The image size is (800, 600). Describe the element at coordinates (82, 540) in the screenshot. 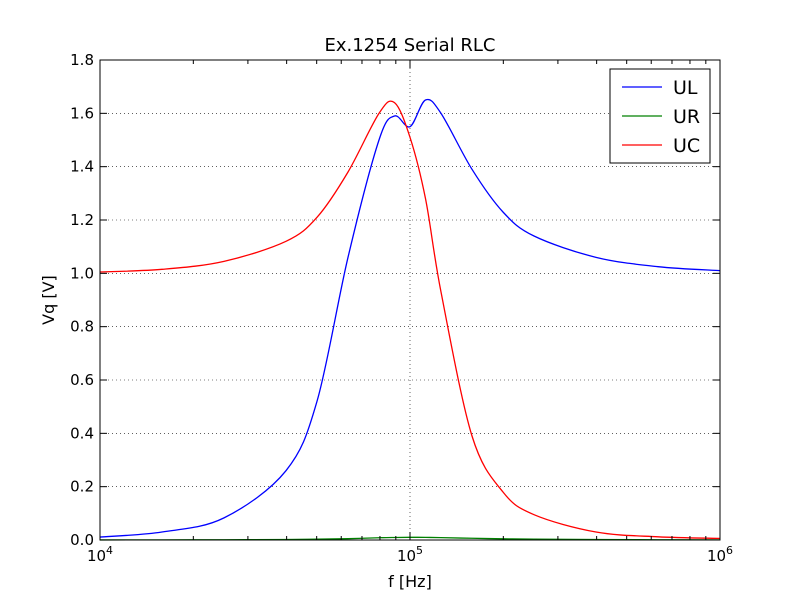

I see `y-tick-label: 0.0` at that location.